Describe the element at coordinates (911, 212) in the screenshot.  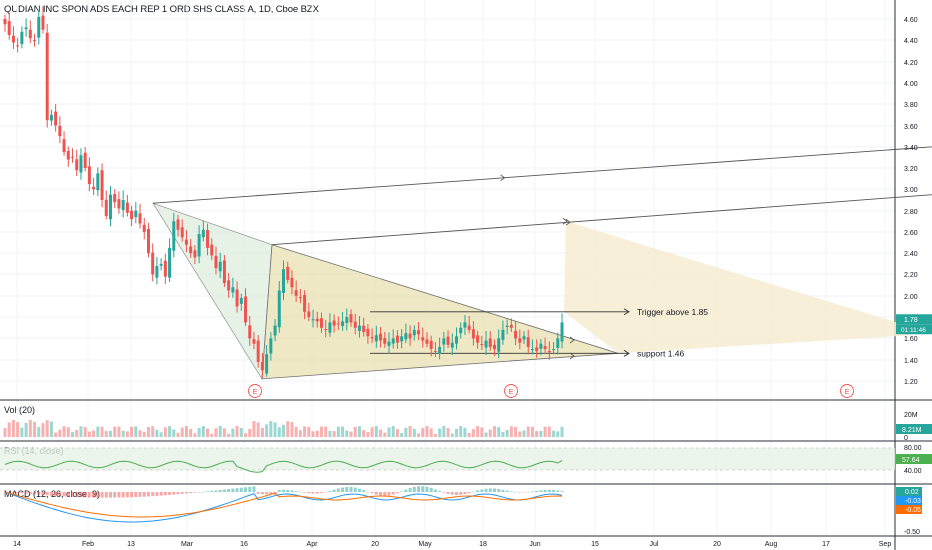
I see `price-tick-label: 2.80` at that location.